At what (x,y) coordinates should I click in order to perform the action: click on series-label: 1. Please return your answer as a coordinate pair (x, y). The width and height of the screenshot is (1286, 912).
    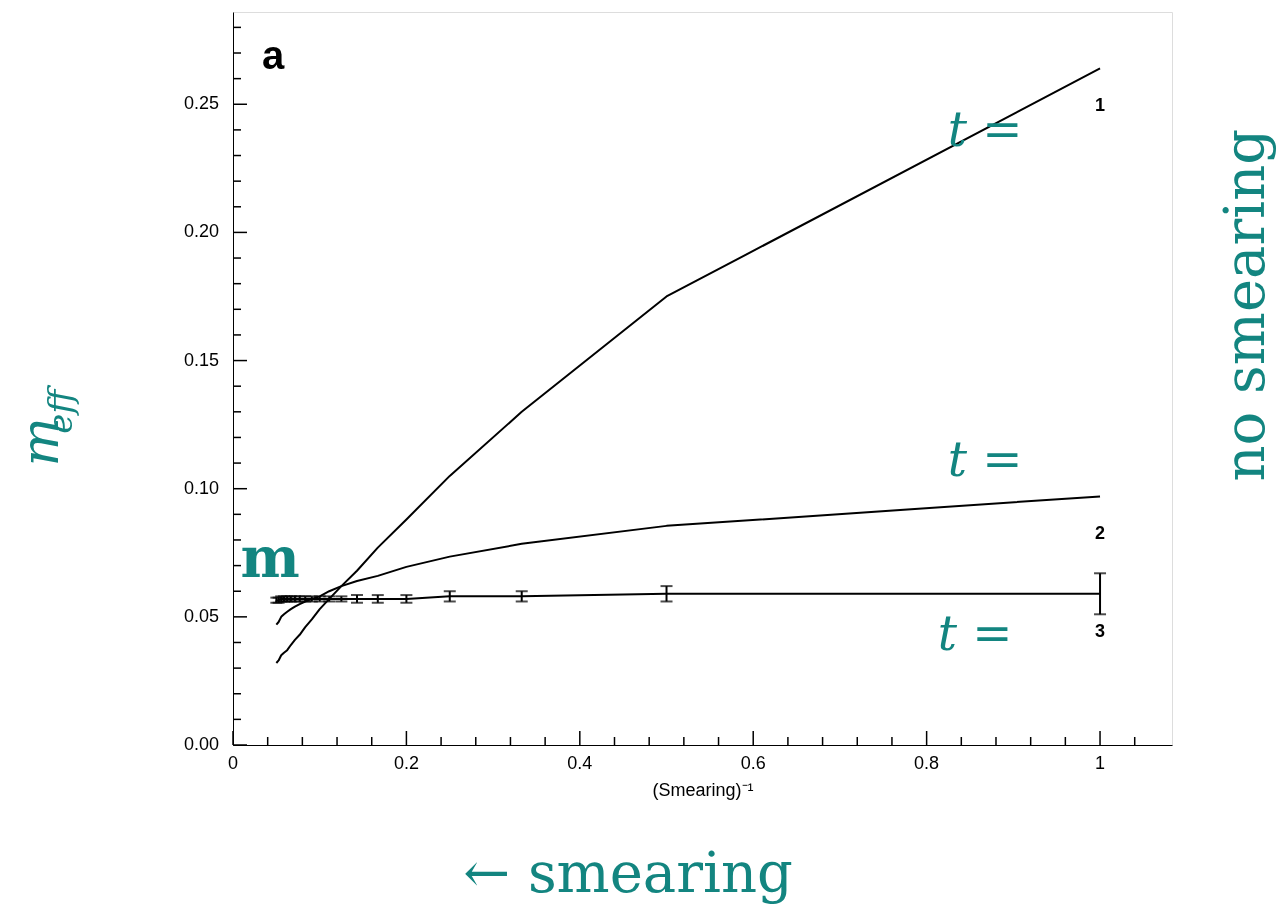
    Looking at the image, I should click on (1100, 105).